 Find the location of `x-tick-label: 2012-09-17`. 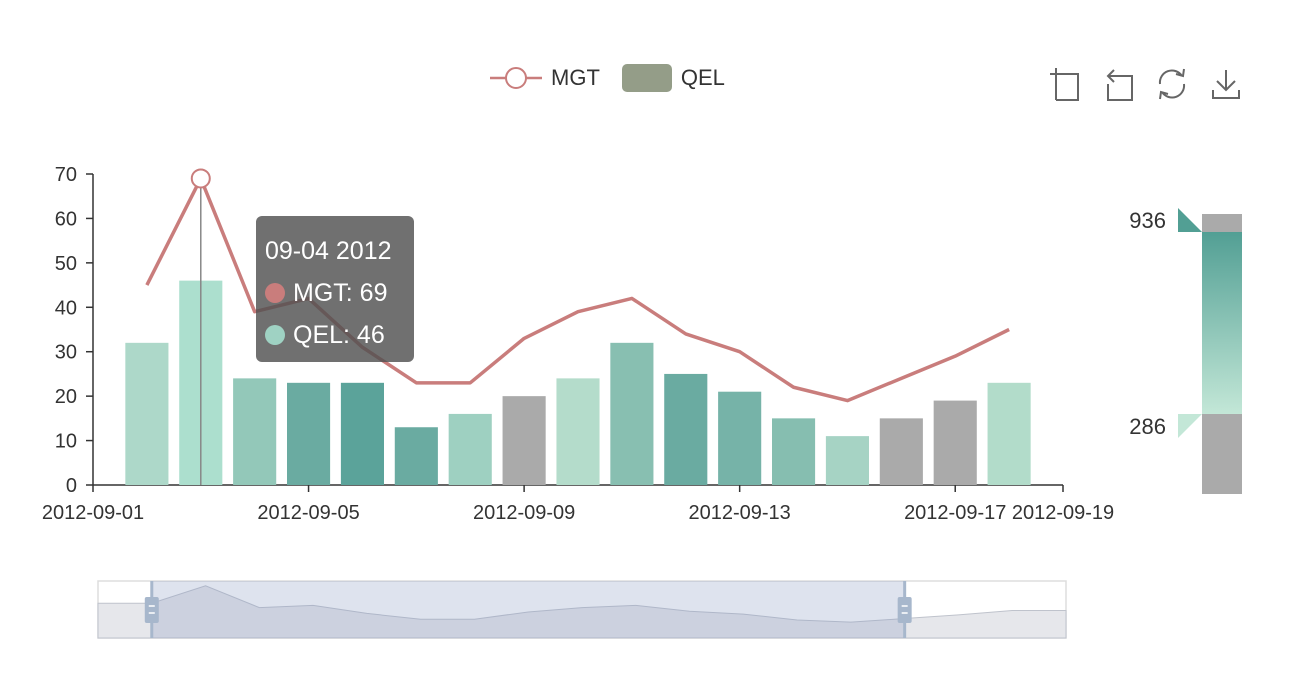

x-tick-label: 2012-09-17 is located at coordinates (955, 513).